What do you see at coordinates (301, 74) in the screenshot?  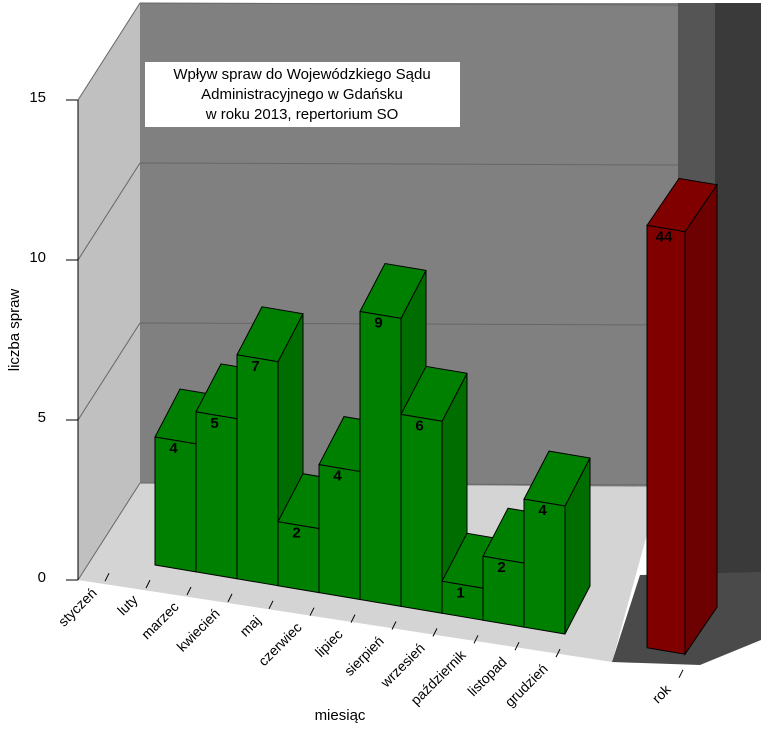 I see `chart-title: Wpływ spraw do Wojewódzkiego Sądu` at bounding box center [301, 74].